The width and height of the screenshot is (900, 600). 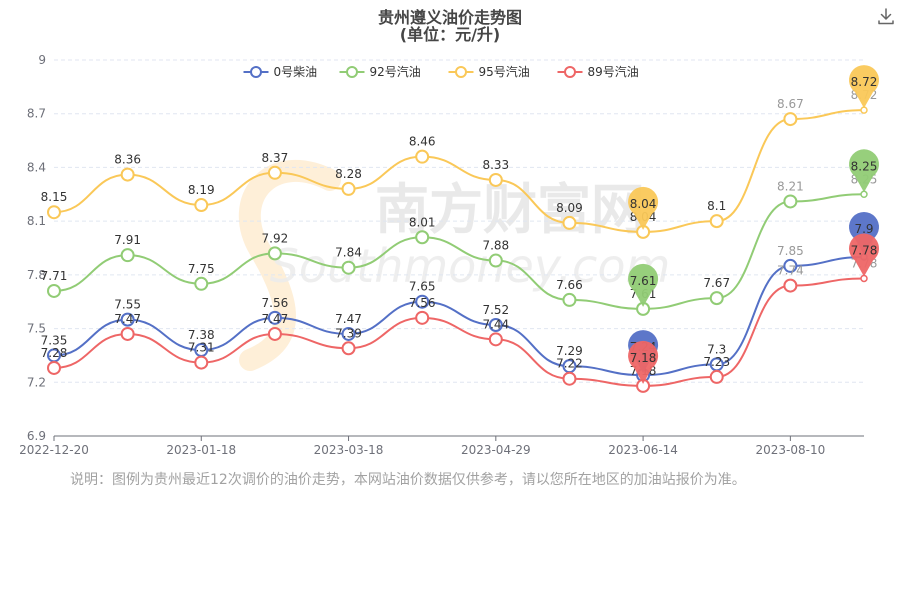 I want to click on data-label: 8.36, so click(x=127, y=160).